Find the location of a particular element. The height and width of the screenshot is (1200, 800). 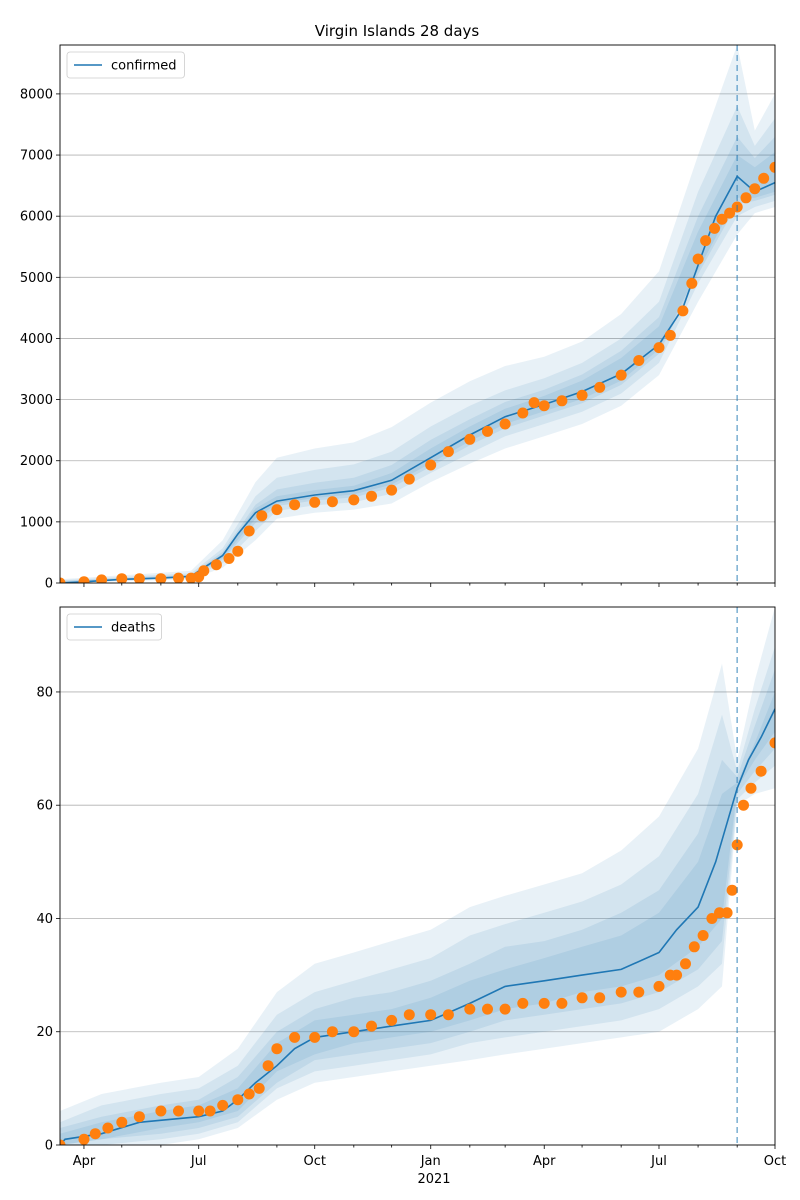

y-tick-label: 4000 is located at coordinates (36, 339).